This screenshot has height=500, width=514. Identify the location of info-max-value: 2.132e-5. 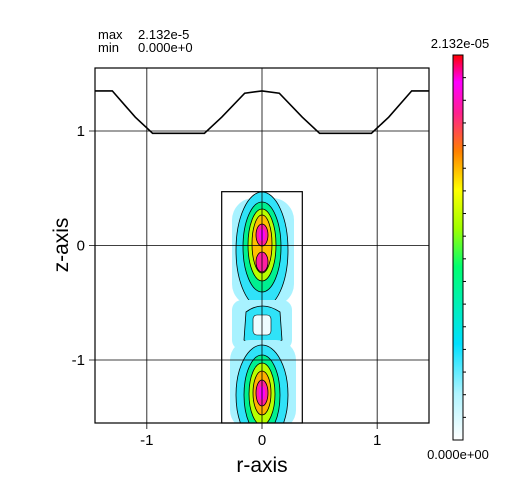
(163, 34).